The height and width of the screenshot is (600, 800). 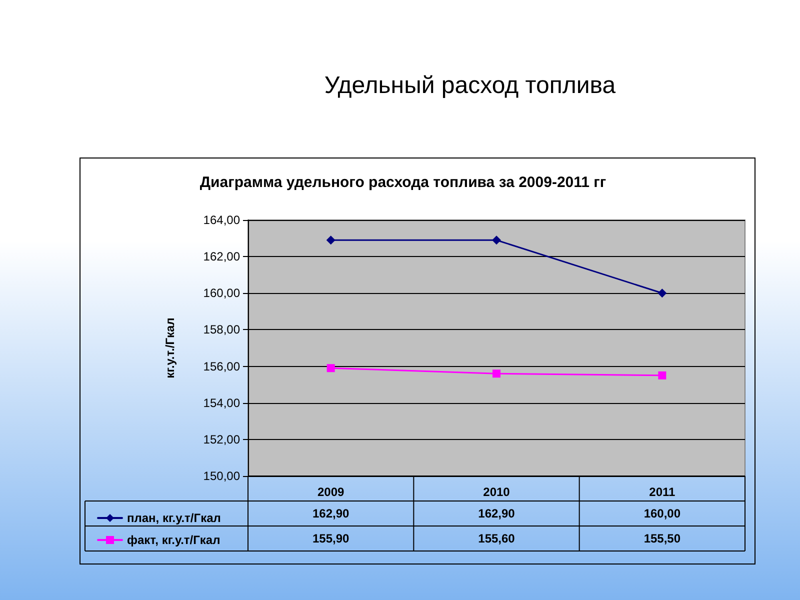 What do you see at coordinates (497, 539) in the screenshot?
I see `data-label: 155,60` at bounding box center [497, 539].